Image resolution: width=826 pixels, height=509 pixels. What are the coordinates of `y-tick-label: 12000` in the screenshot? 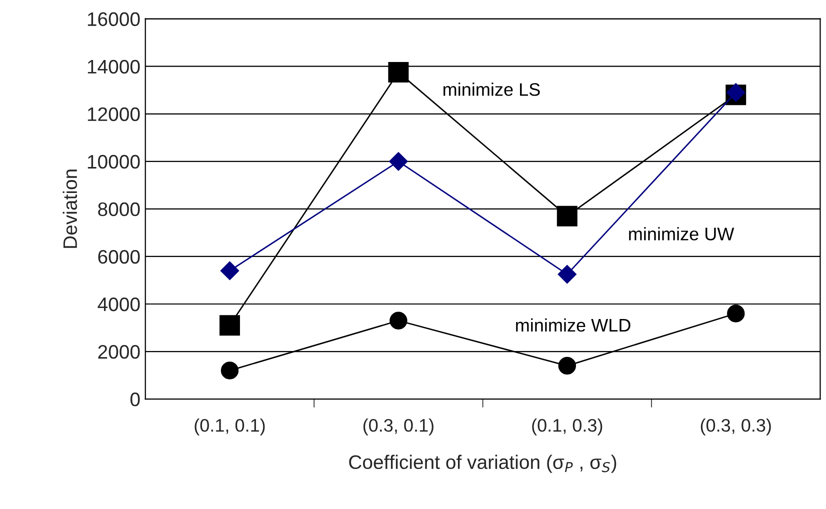 It's located at (114, 114).